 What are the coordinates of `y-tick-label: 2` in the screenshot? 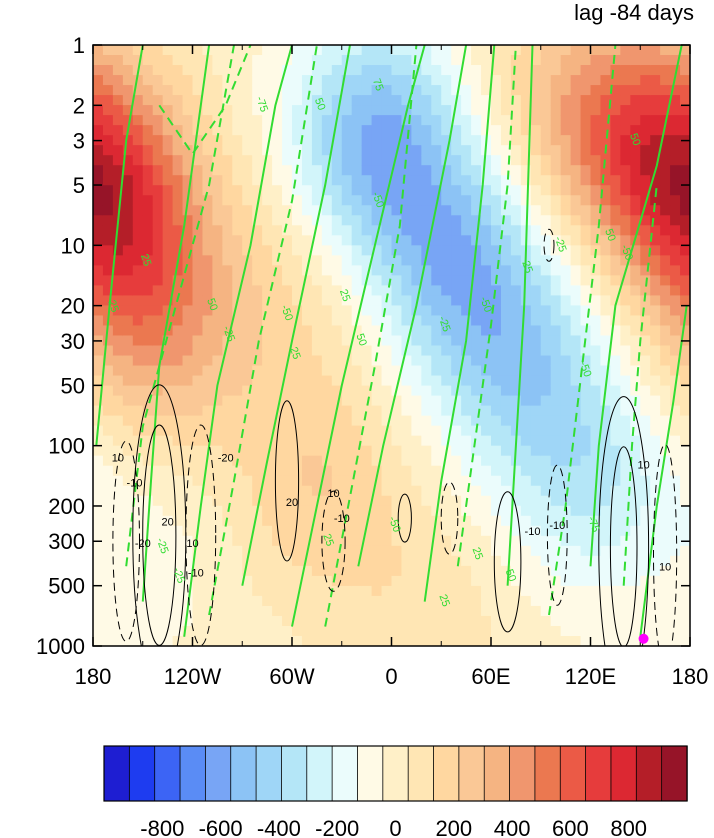 It's located at (79, 105).